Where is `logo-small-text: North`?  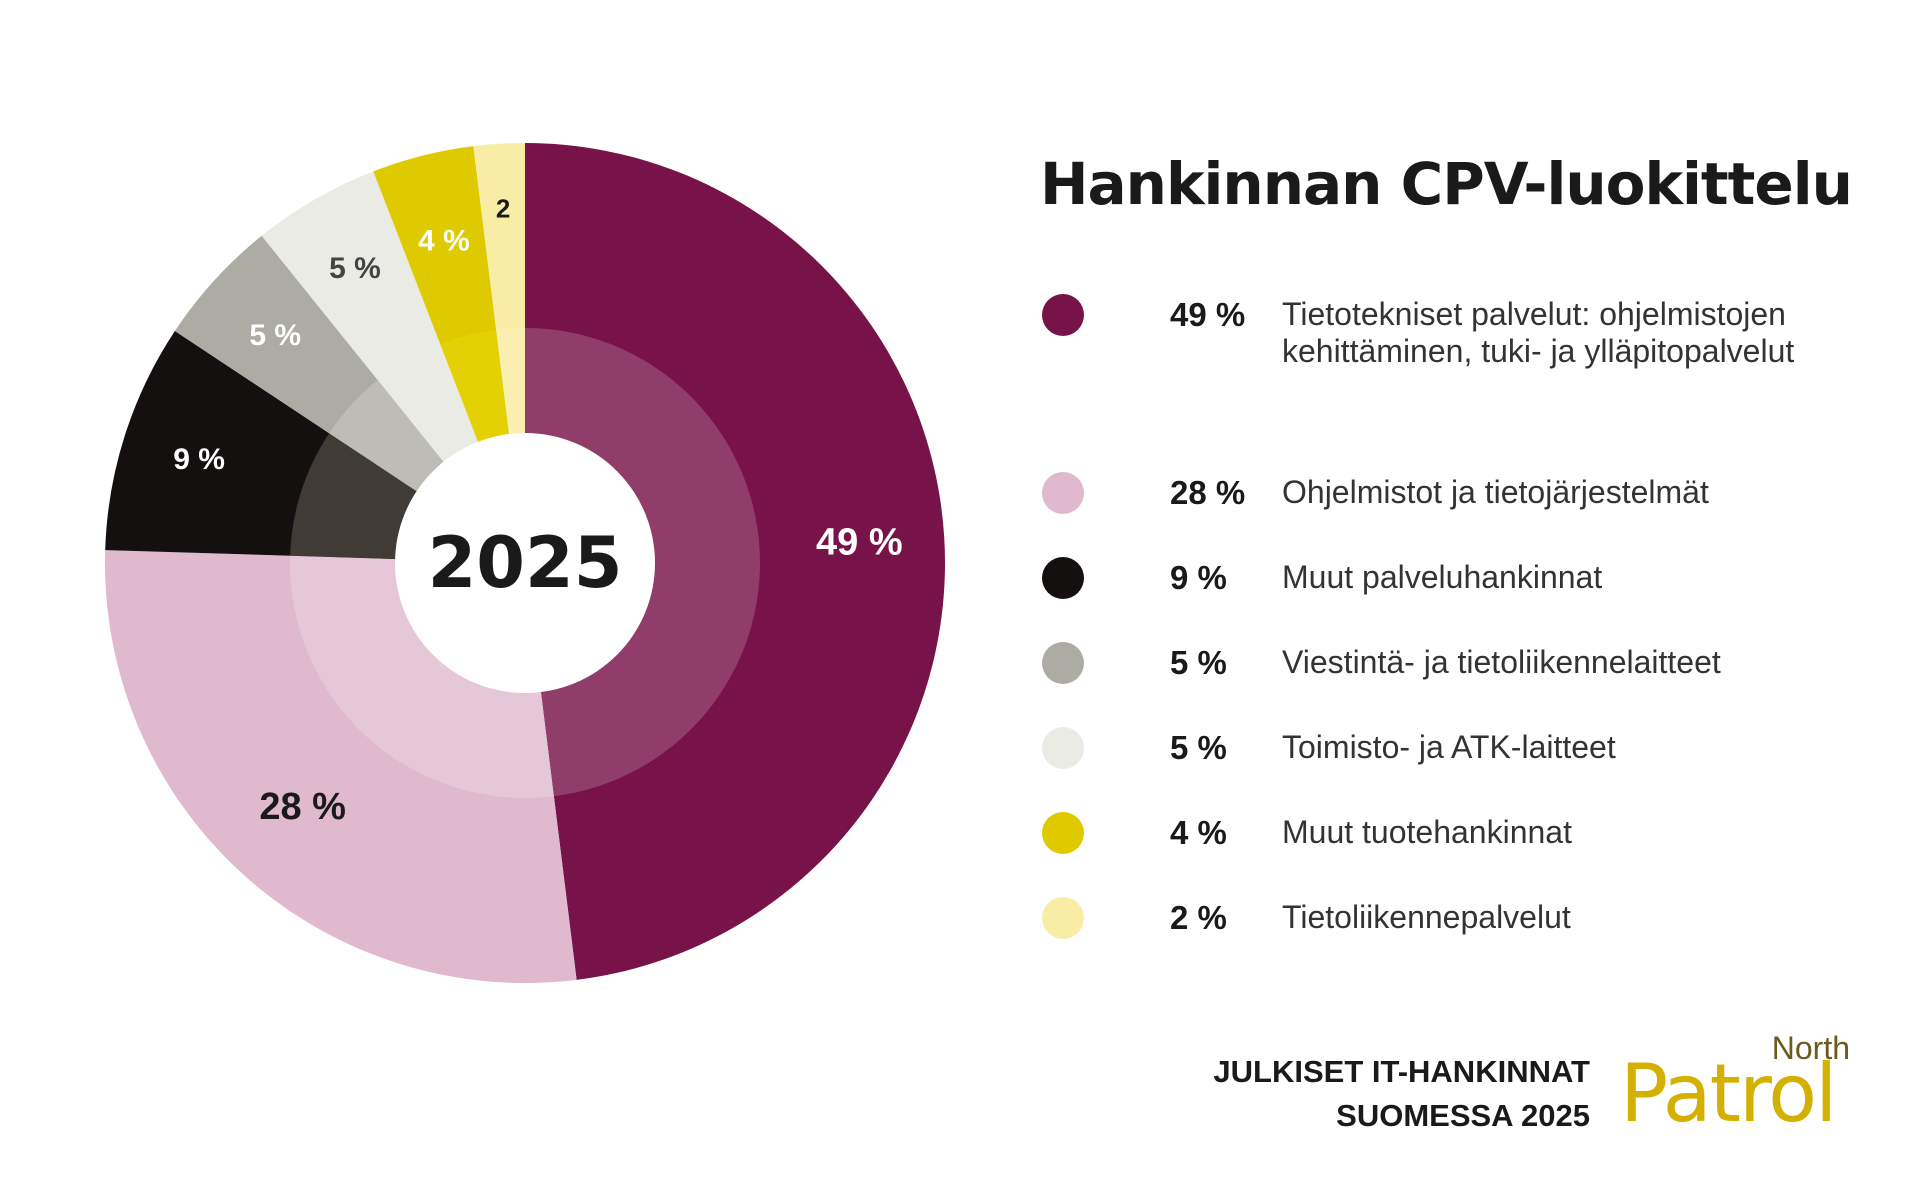
logo-small-text: North is located at coordinates (1810, 1048).